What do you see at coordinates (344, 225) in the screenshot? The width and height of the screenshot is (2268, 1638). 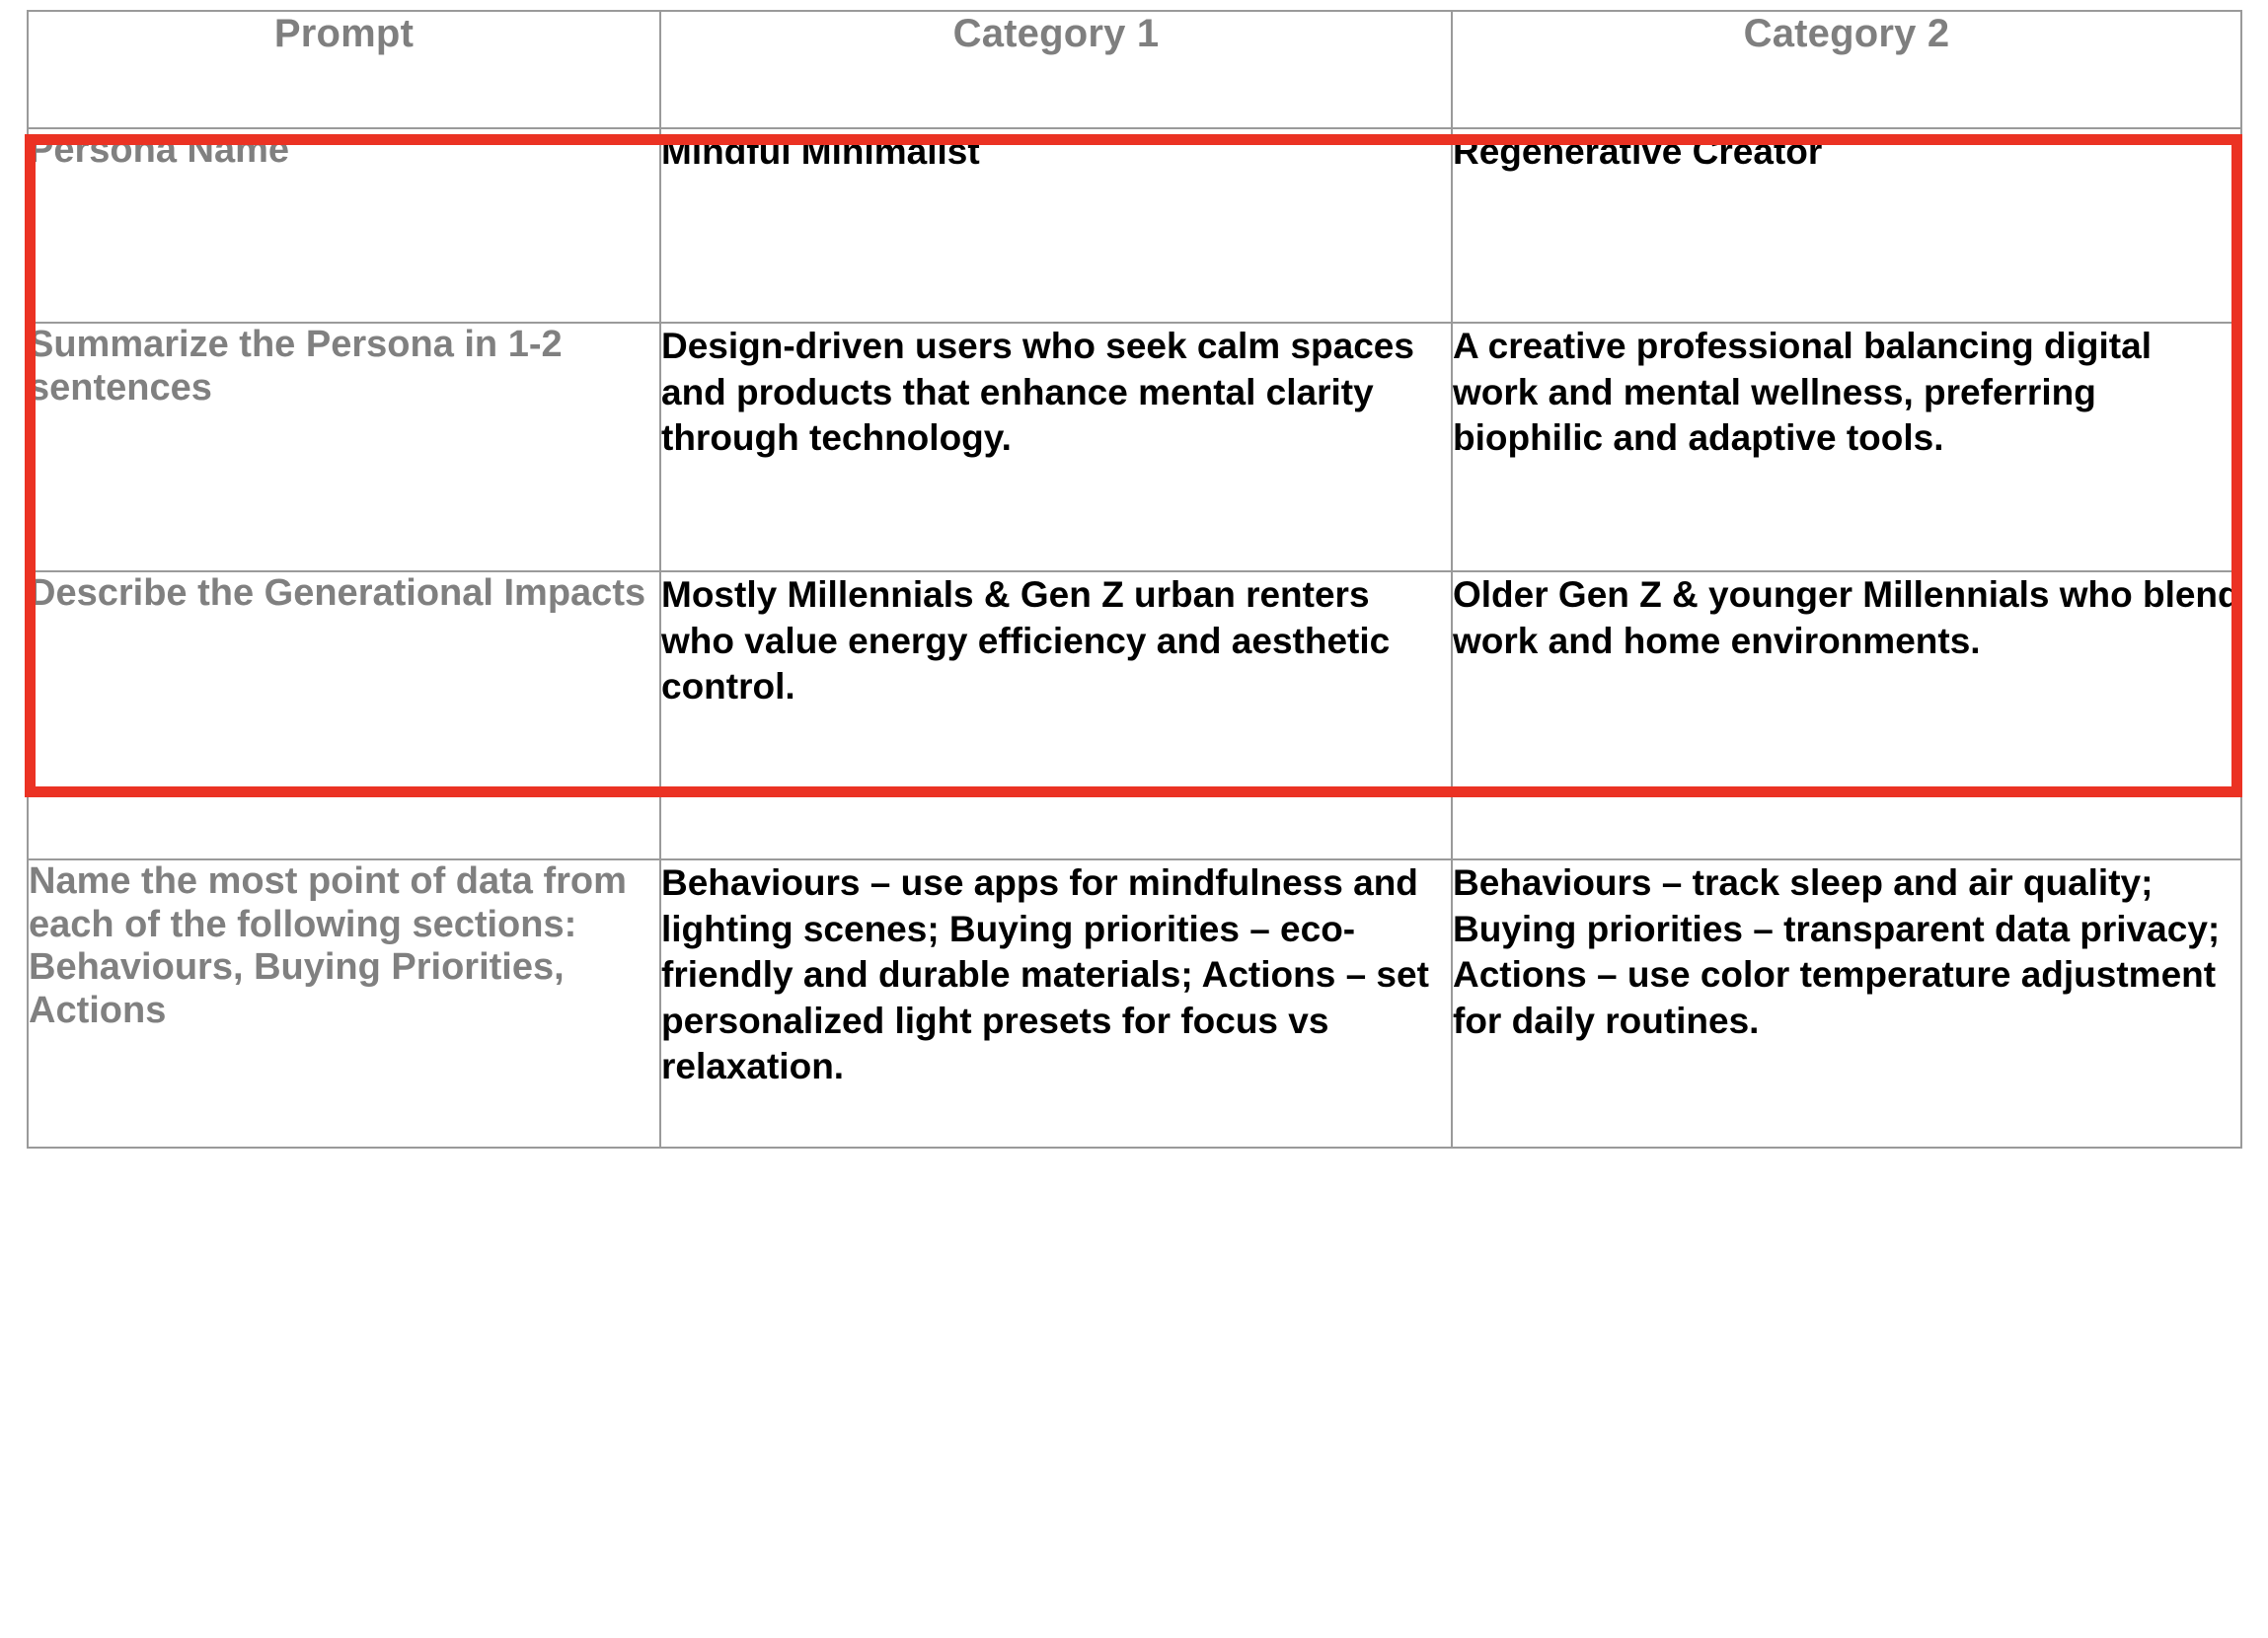 I see `prompt-cell: Persona Name` at bounding box center [344, 225].